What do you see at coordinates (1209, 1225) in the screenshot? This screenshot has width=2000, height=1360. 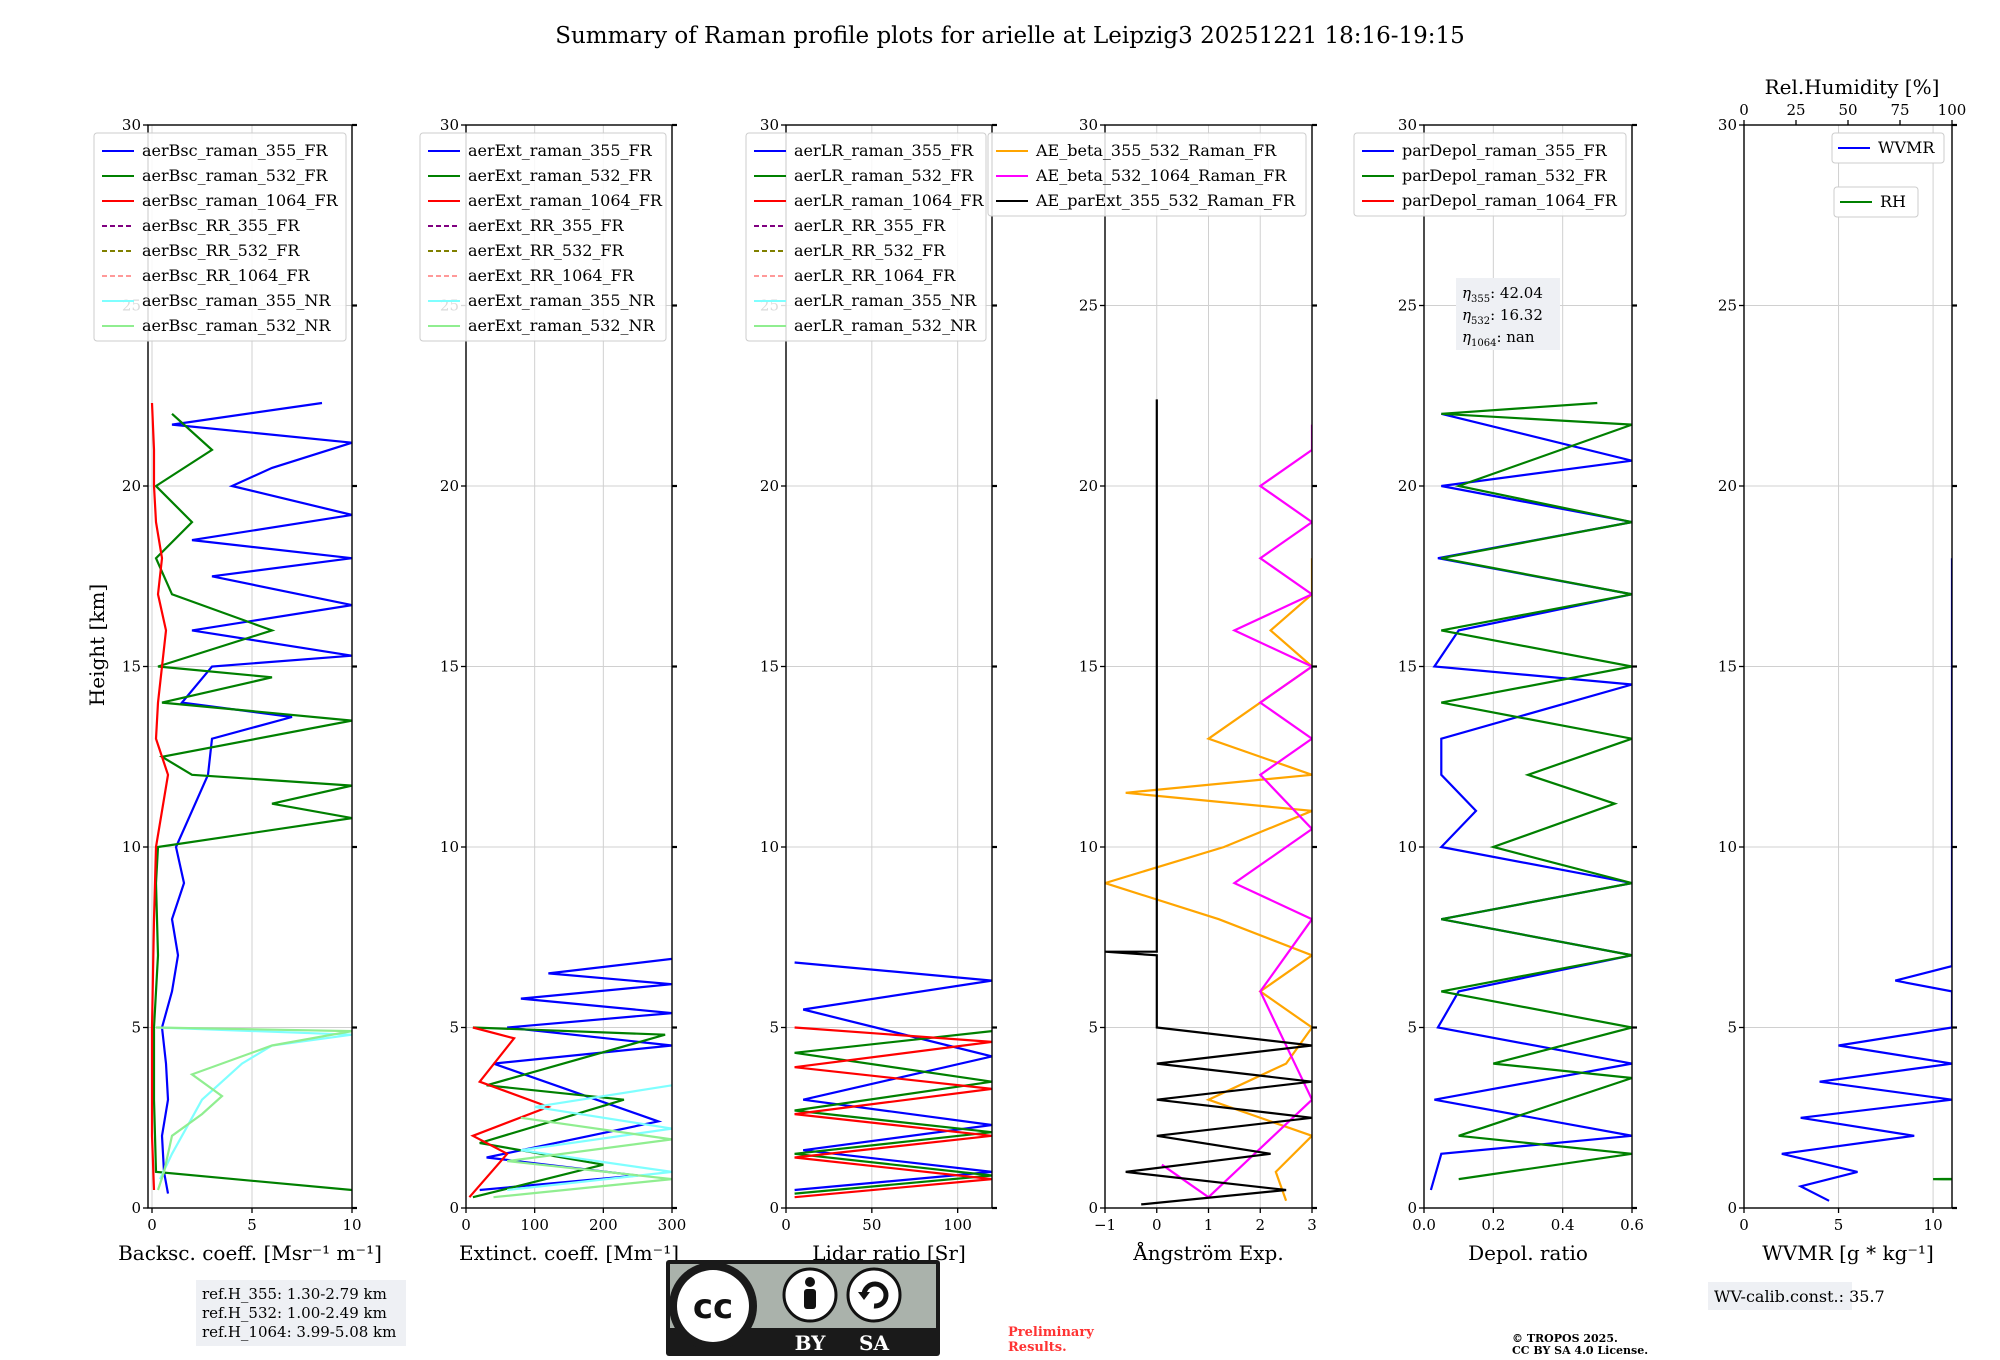 I see `x-tick-label: 1` at bounding box center [1209, 1225].